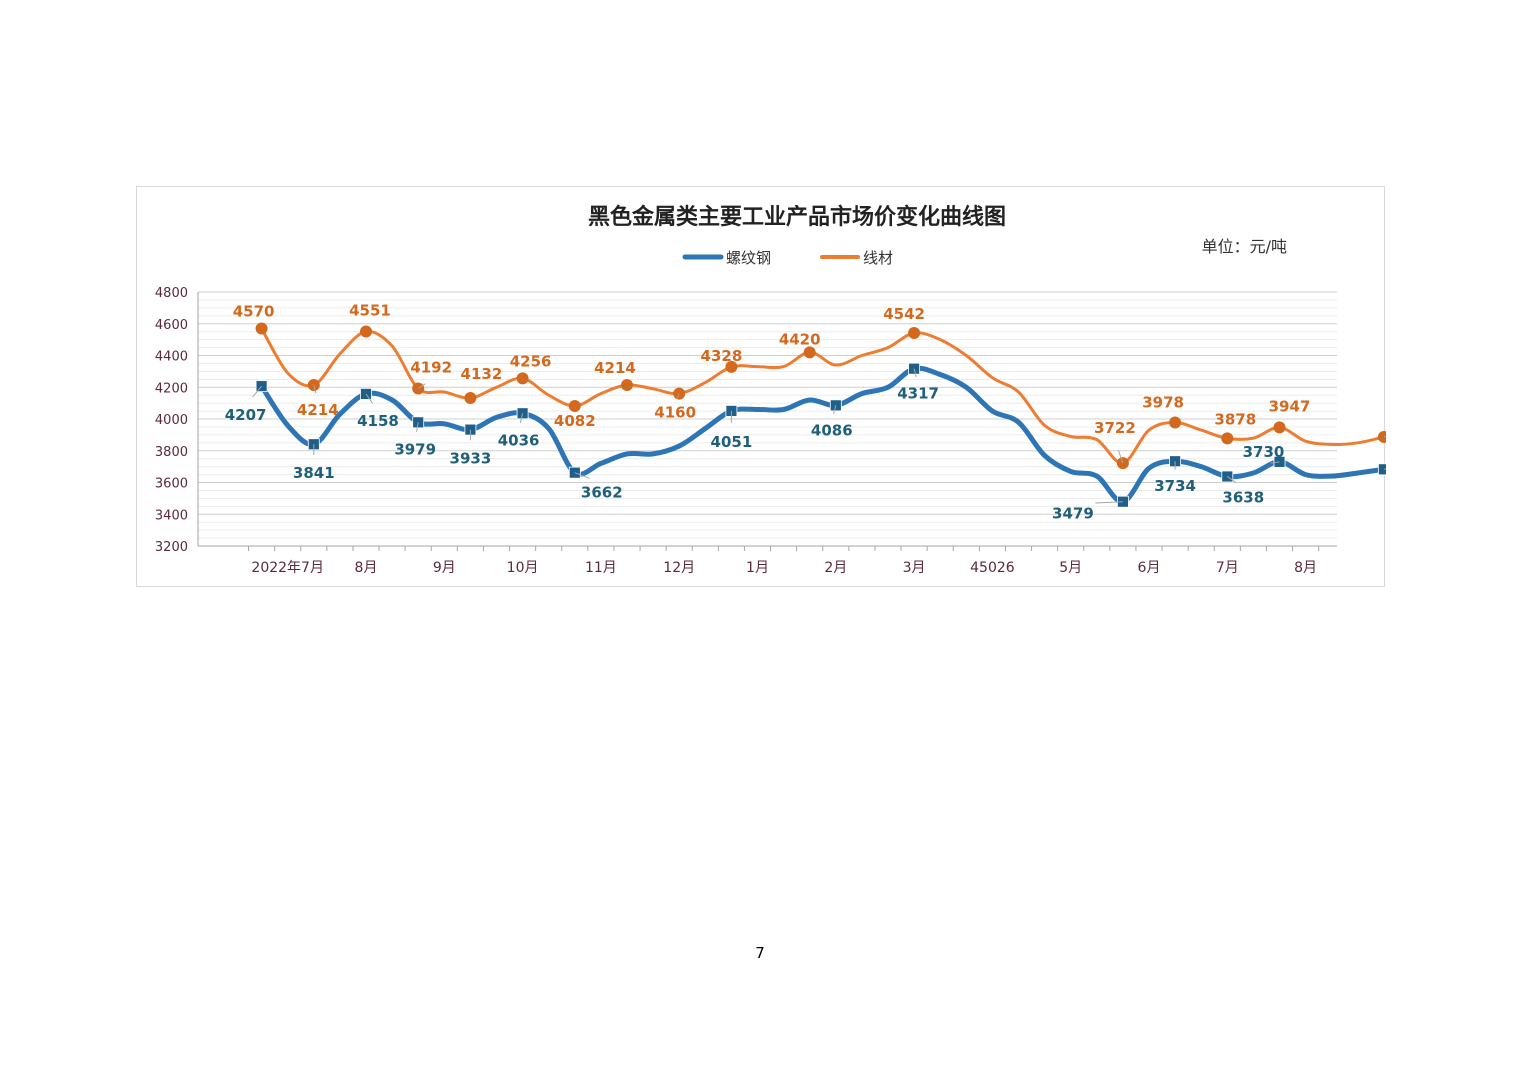 The image size is (1520, 1074). What do you see at coordinates (471, 459) in the screenshot?
I see `data-label-rebar: 3933` at bounding box center [471, 459].